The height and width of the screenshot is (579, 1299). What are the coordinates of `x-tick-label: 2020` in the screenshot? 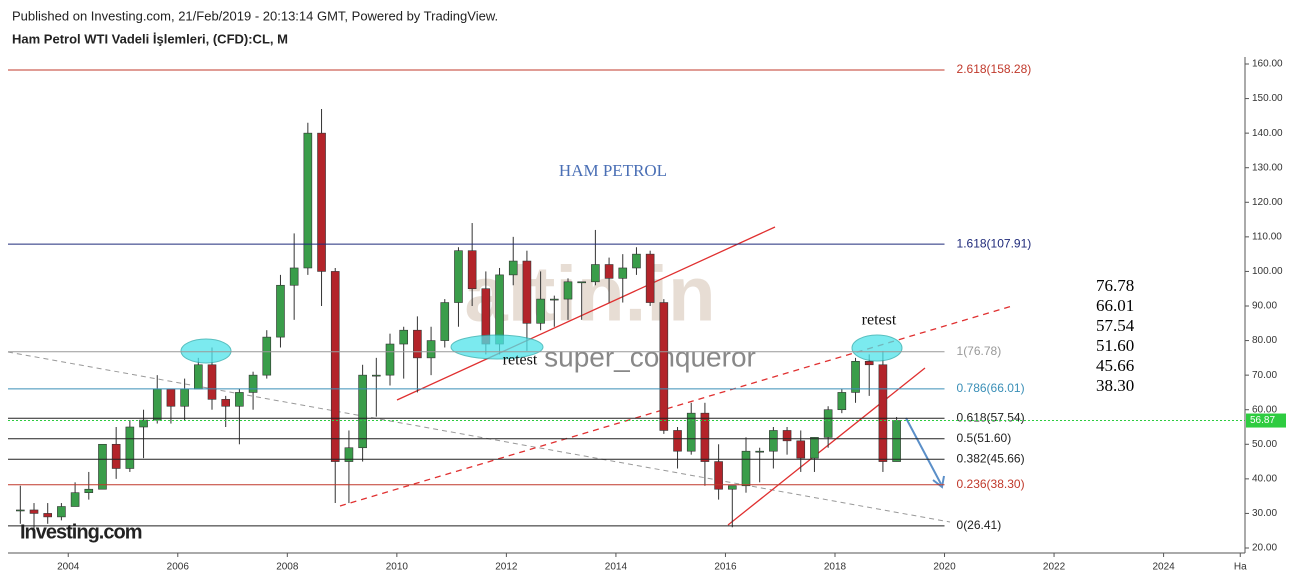 It's located at (944, 567).